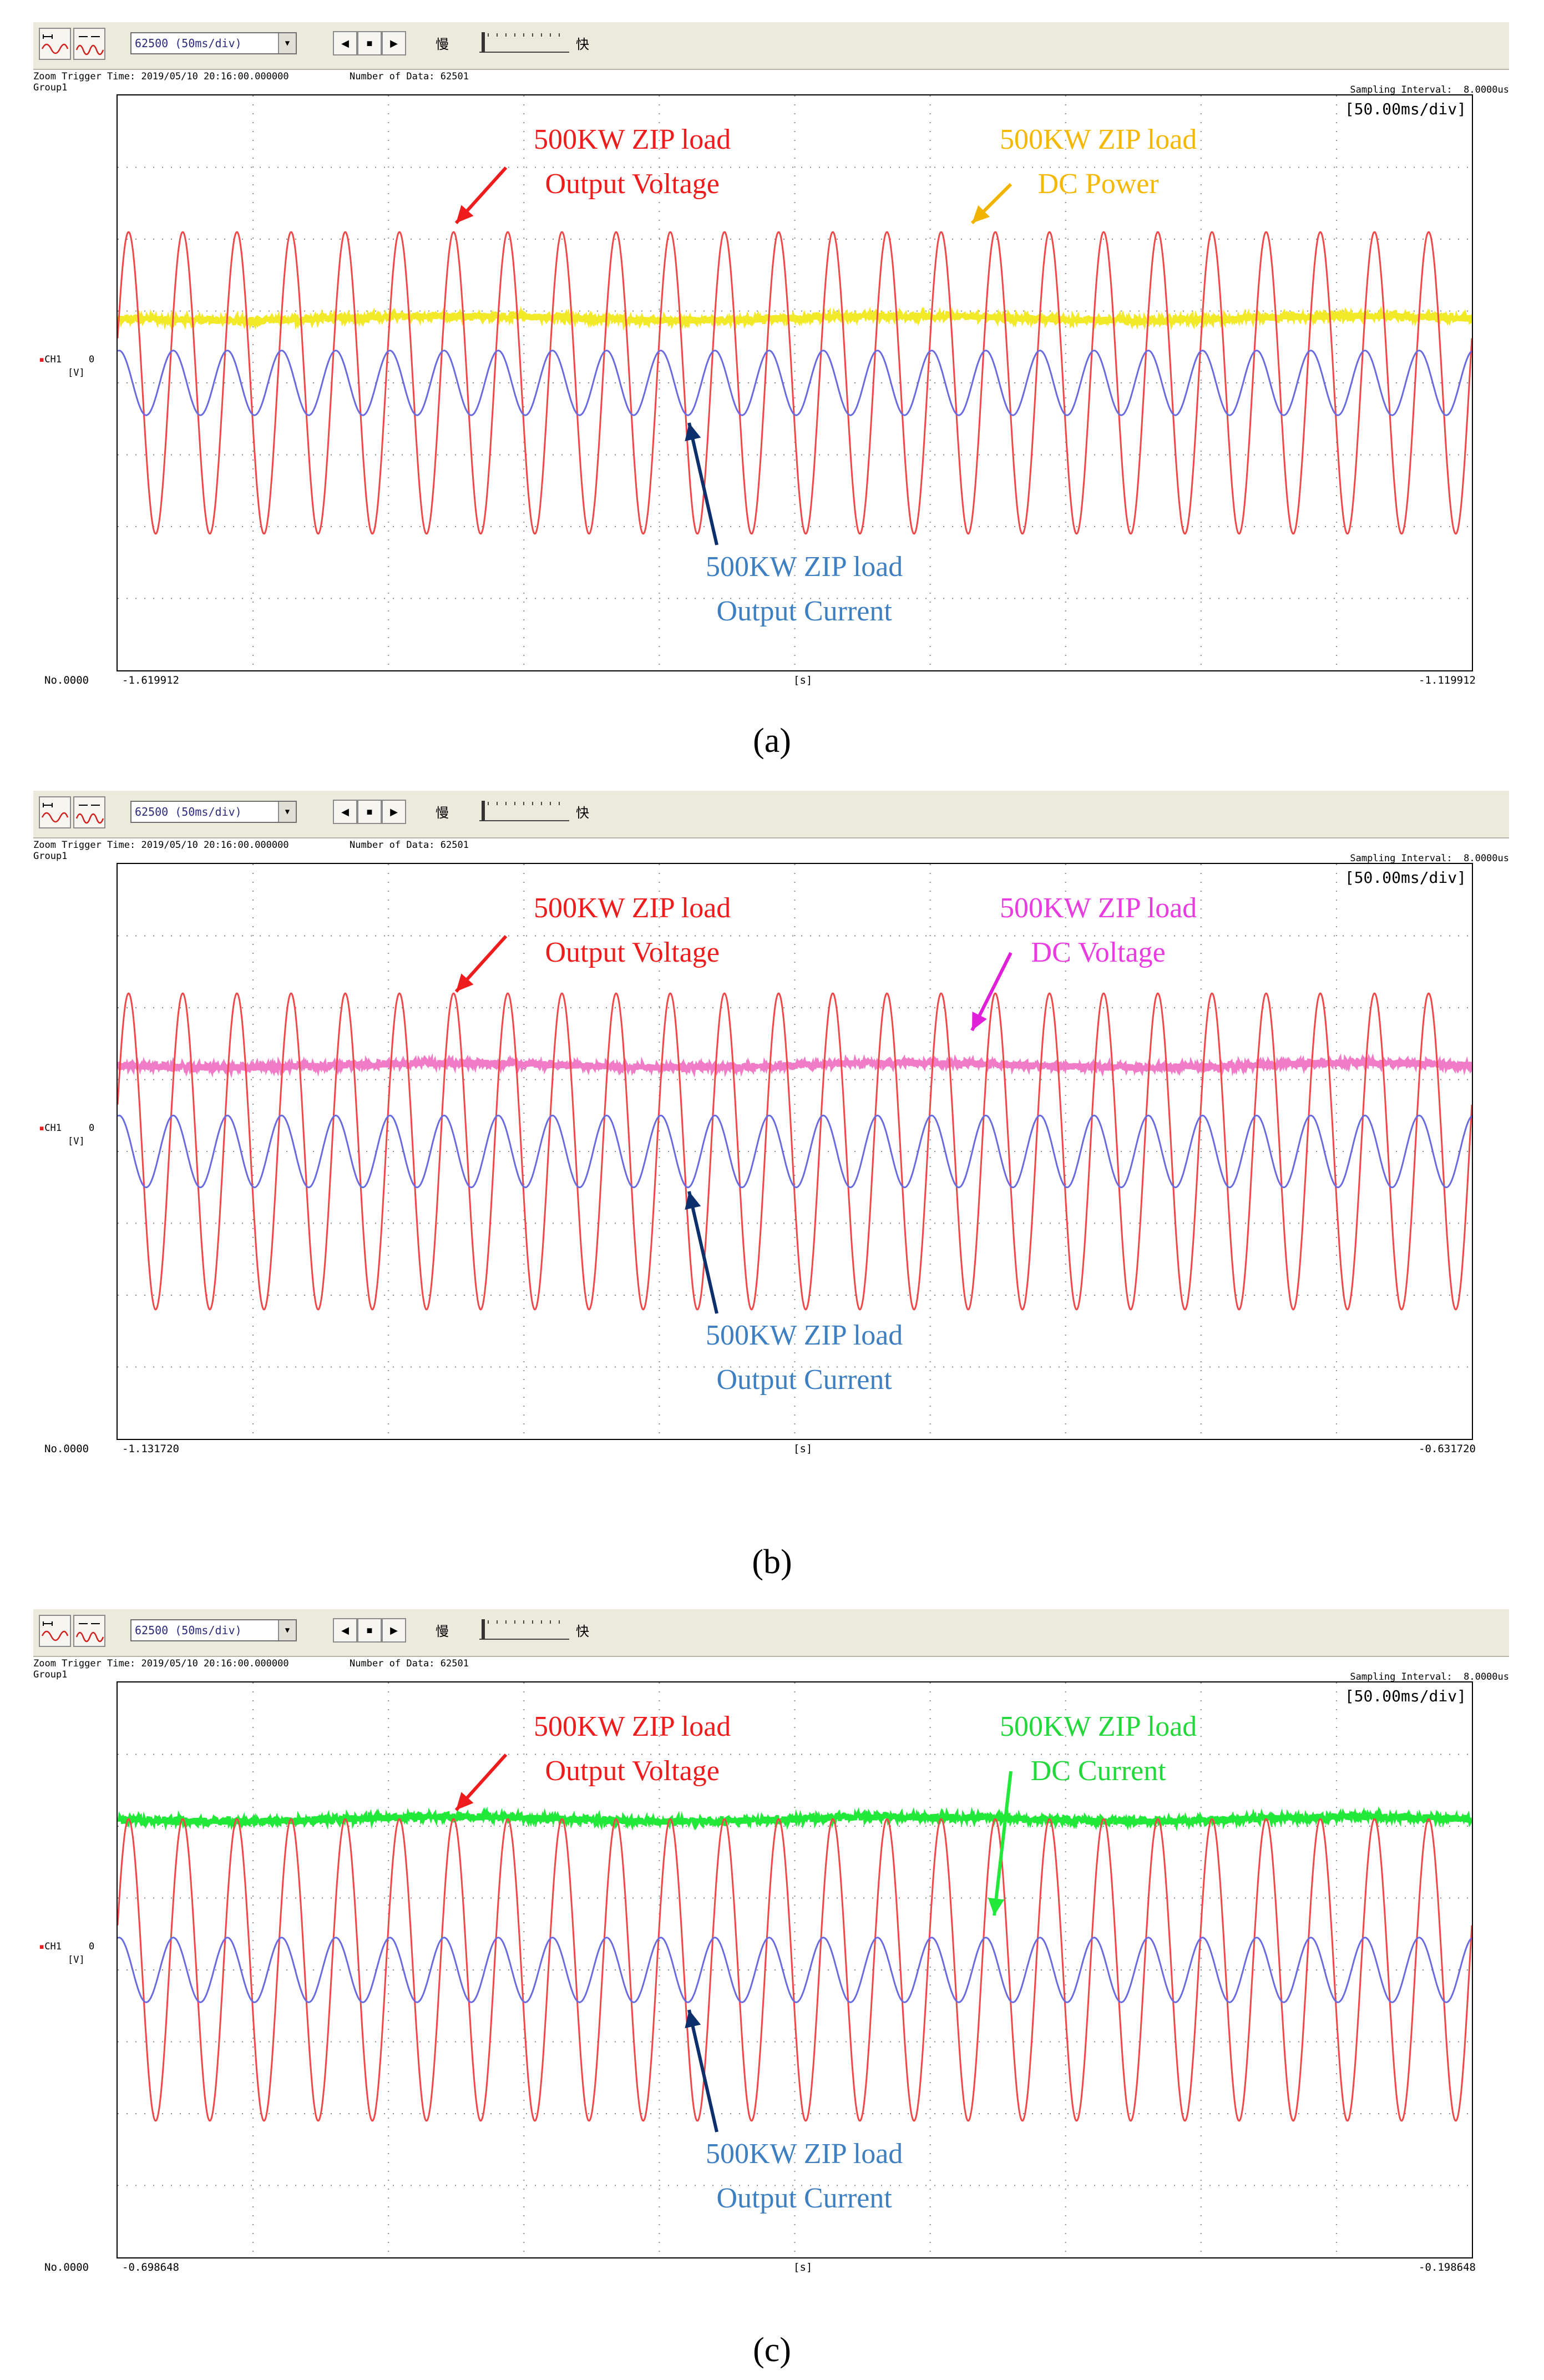  I want to click on voltage-annotation-line2: Output Voltage, so click(632, 1771).